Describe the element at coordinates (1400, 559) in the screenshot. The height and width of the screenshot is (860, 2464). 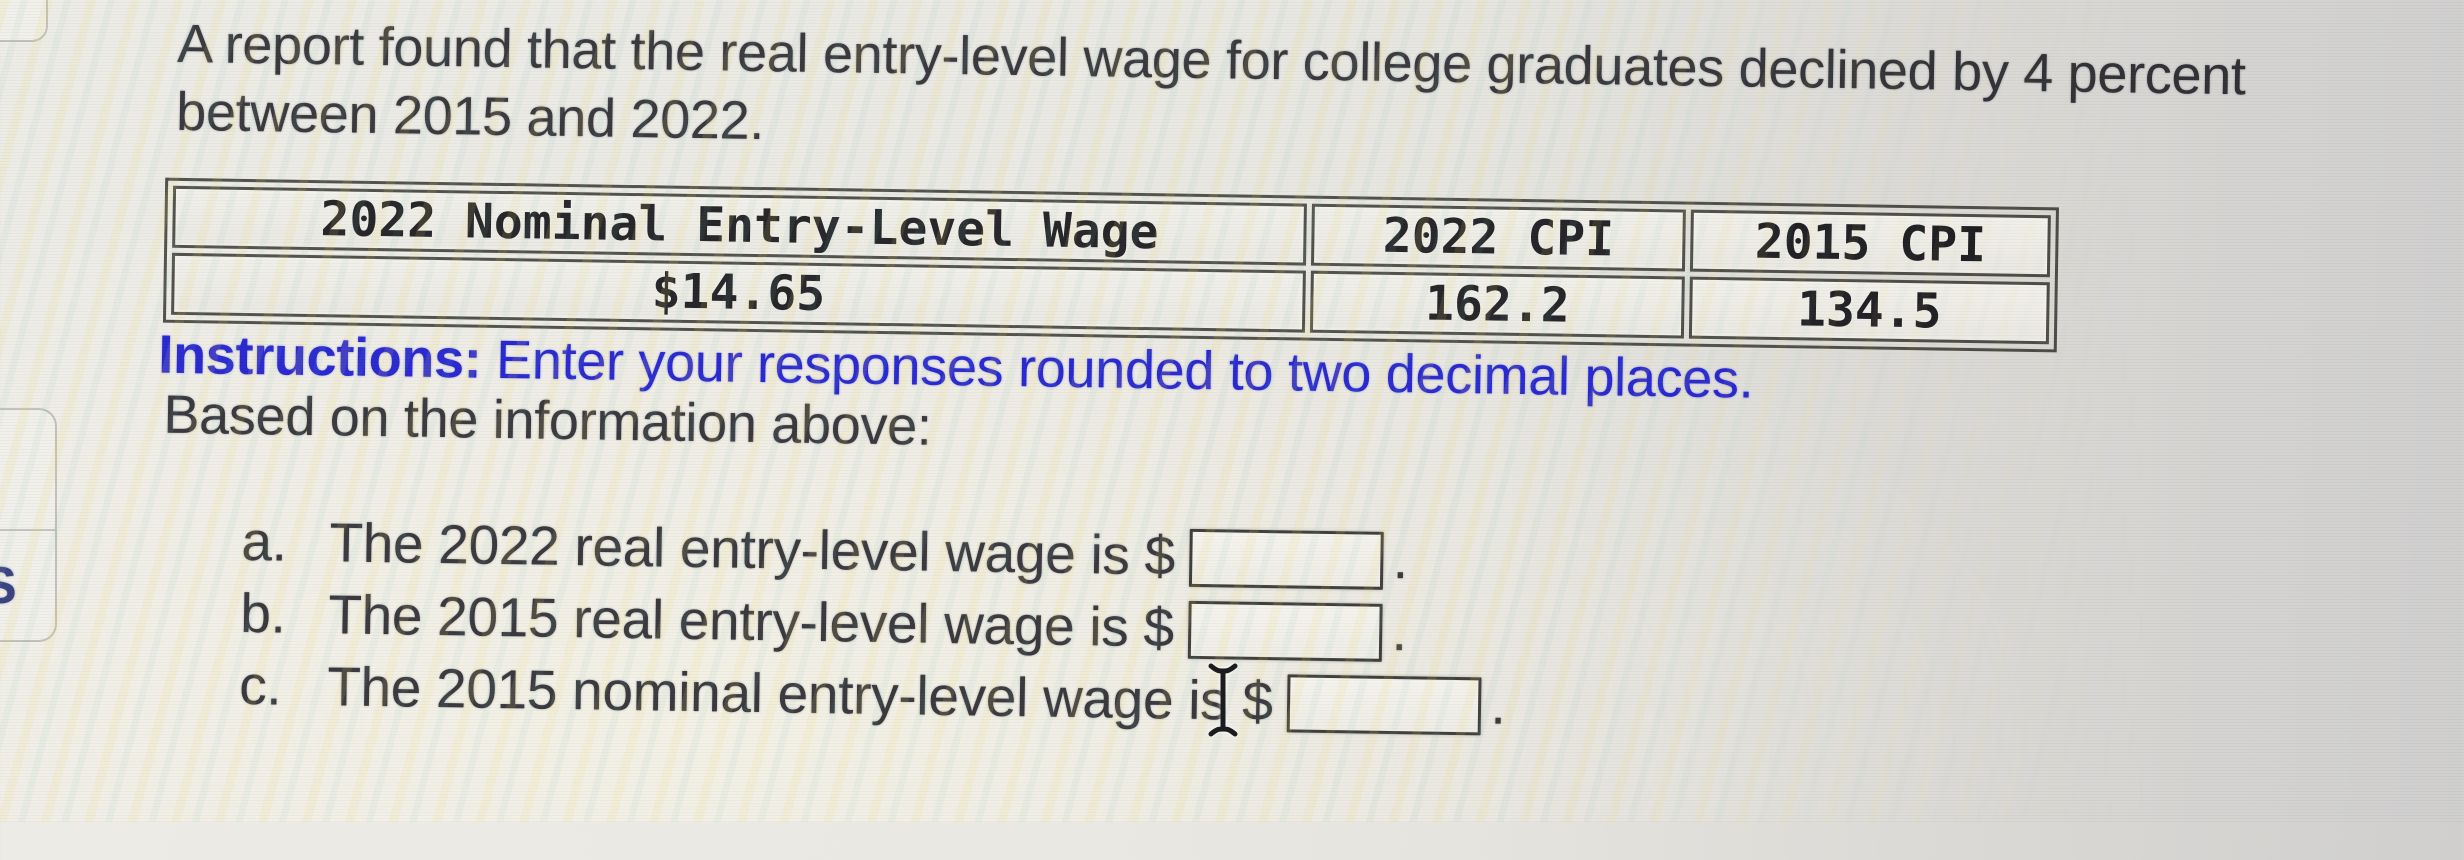
I see `question-period-a: .` at that location.